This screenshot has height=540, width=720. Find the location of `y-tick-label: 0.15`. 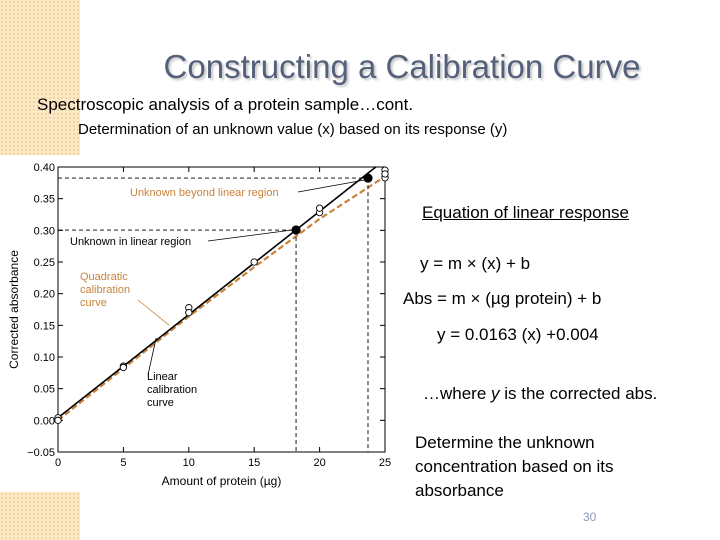

y-tick-label: 0.15 is located at coordinates (44, 326).